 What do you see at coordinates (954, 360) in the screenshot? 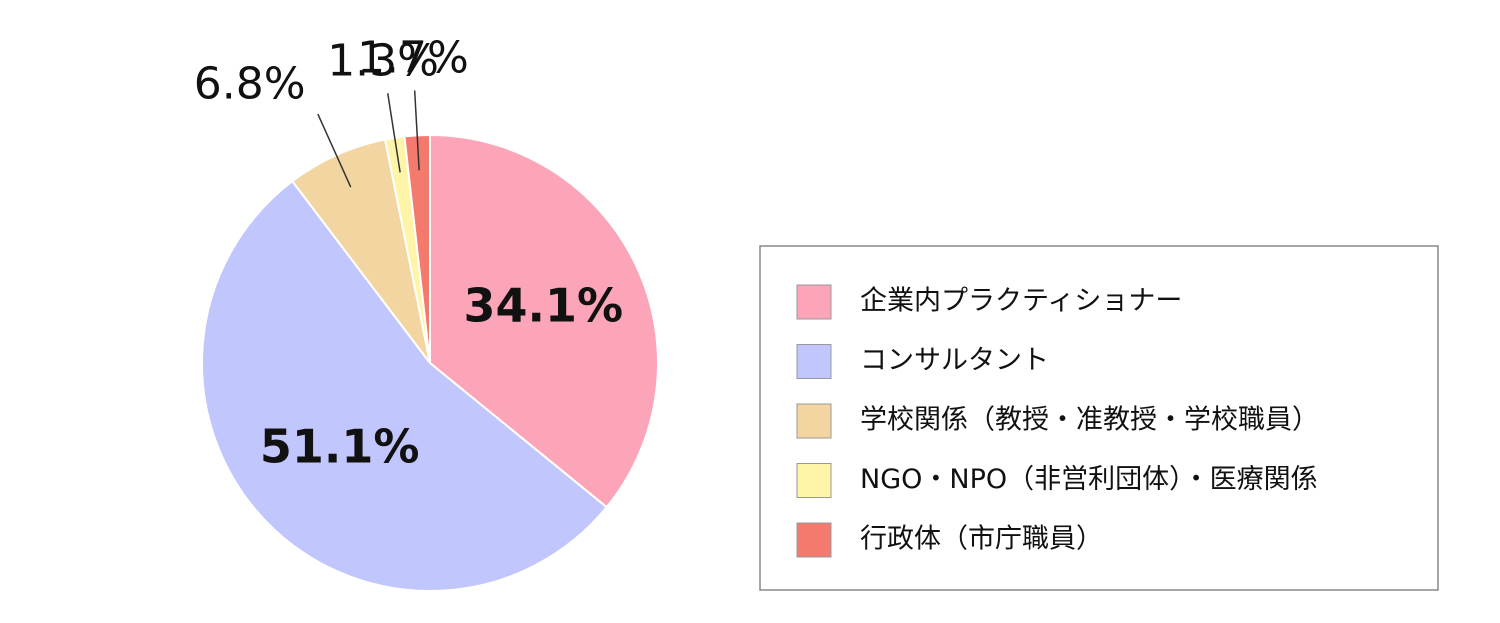
I see `legend-label: コンサルタント` at bounding box center [954, 360].